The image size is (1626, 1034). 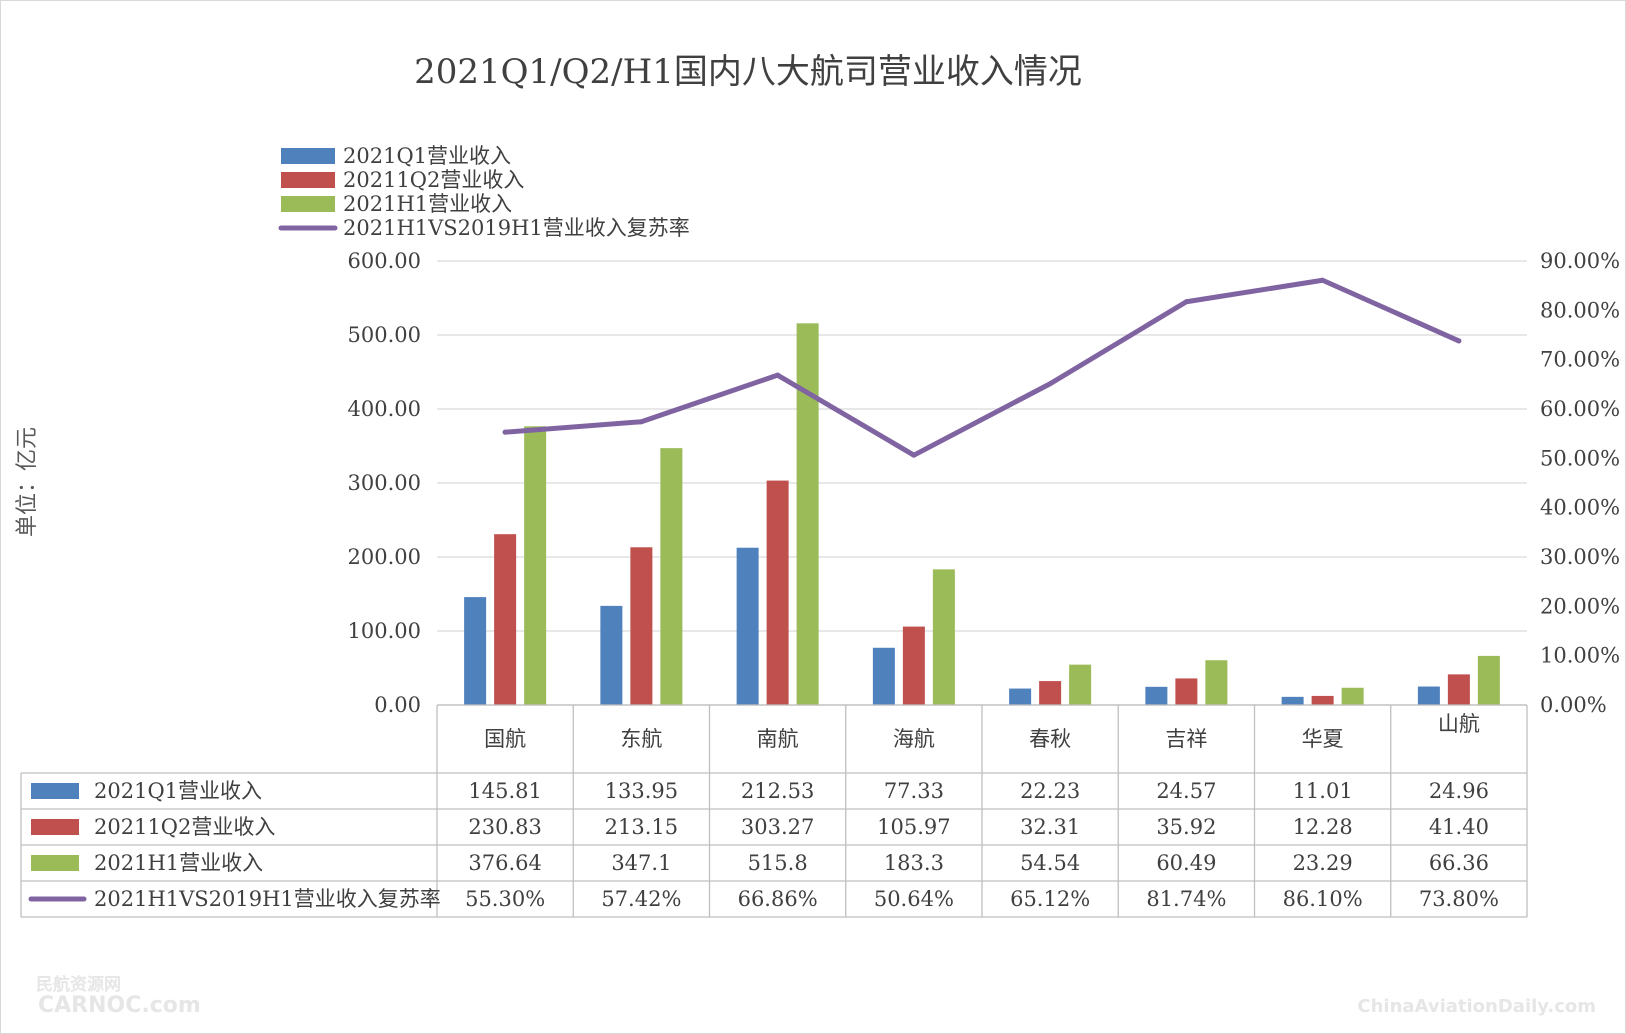 What do you see at coordinates (1186, 791) in the screenshot?
I see `table-cell: 24.57` at bounding box center [1186, 791].